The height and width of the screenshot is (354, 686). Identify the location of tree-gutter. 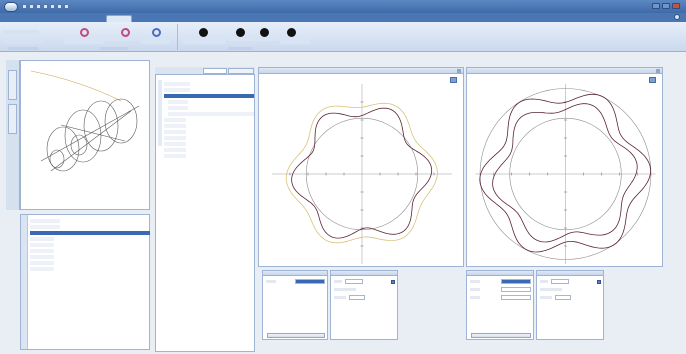
(160, 113).